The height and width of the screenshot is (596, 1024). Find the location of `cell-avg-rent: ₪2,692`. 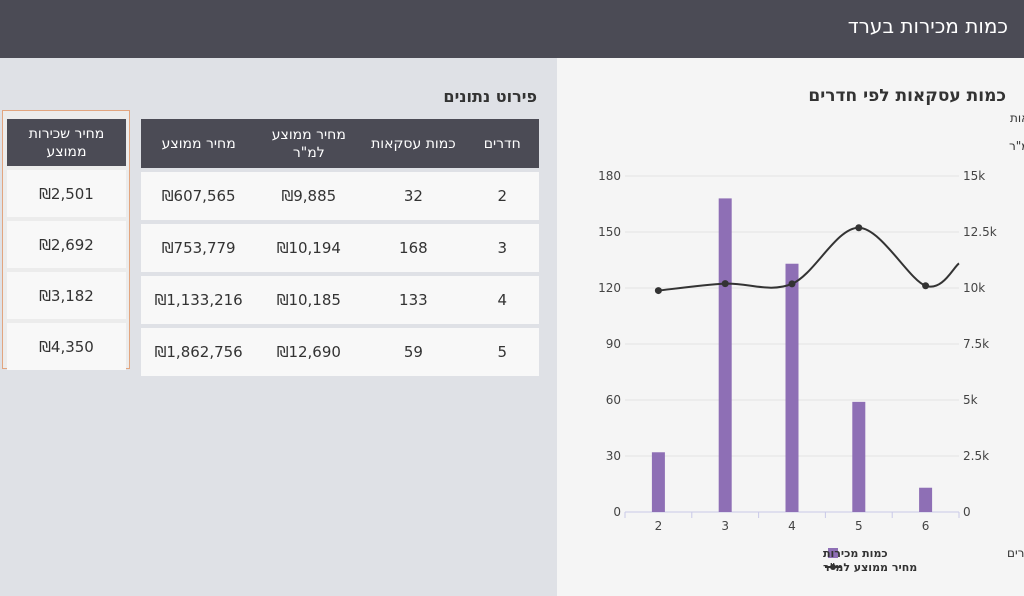

cell-avg-rent: ₪2,692 is located at coordinates (66, 244).